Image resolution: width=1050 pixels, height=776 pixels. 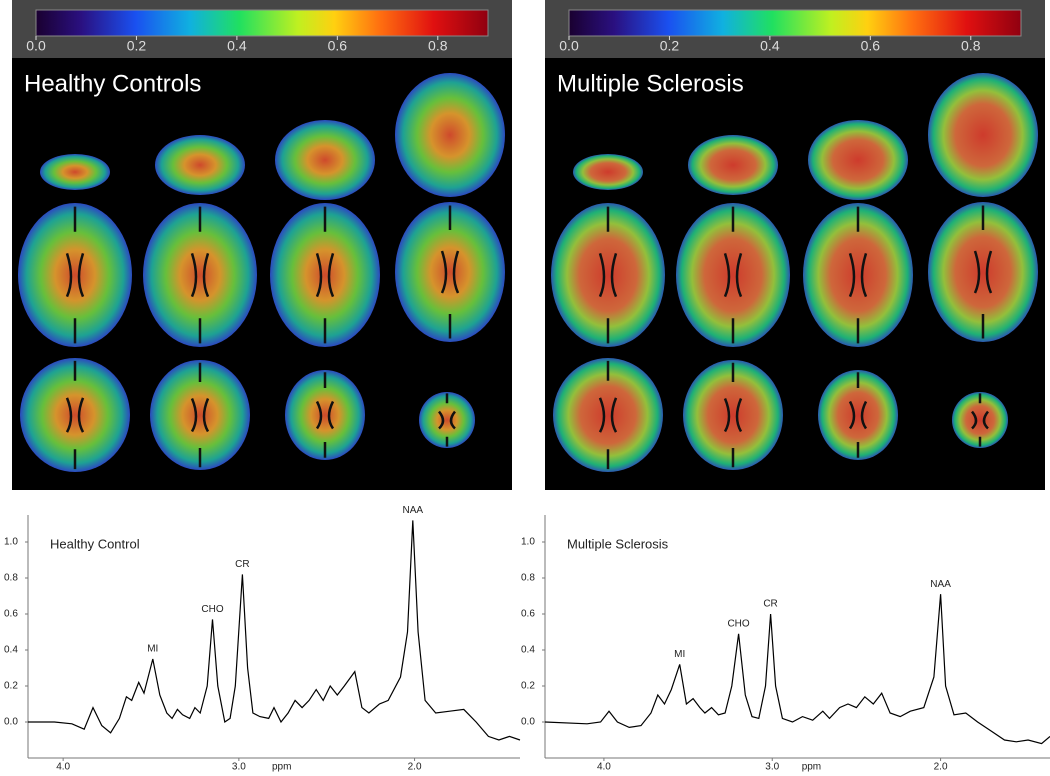 I want to click on chart-title: Multiple Sclerosis, so click(x=618, y=543).